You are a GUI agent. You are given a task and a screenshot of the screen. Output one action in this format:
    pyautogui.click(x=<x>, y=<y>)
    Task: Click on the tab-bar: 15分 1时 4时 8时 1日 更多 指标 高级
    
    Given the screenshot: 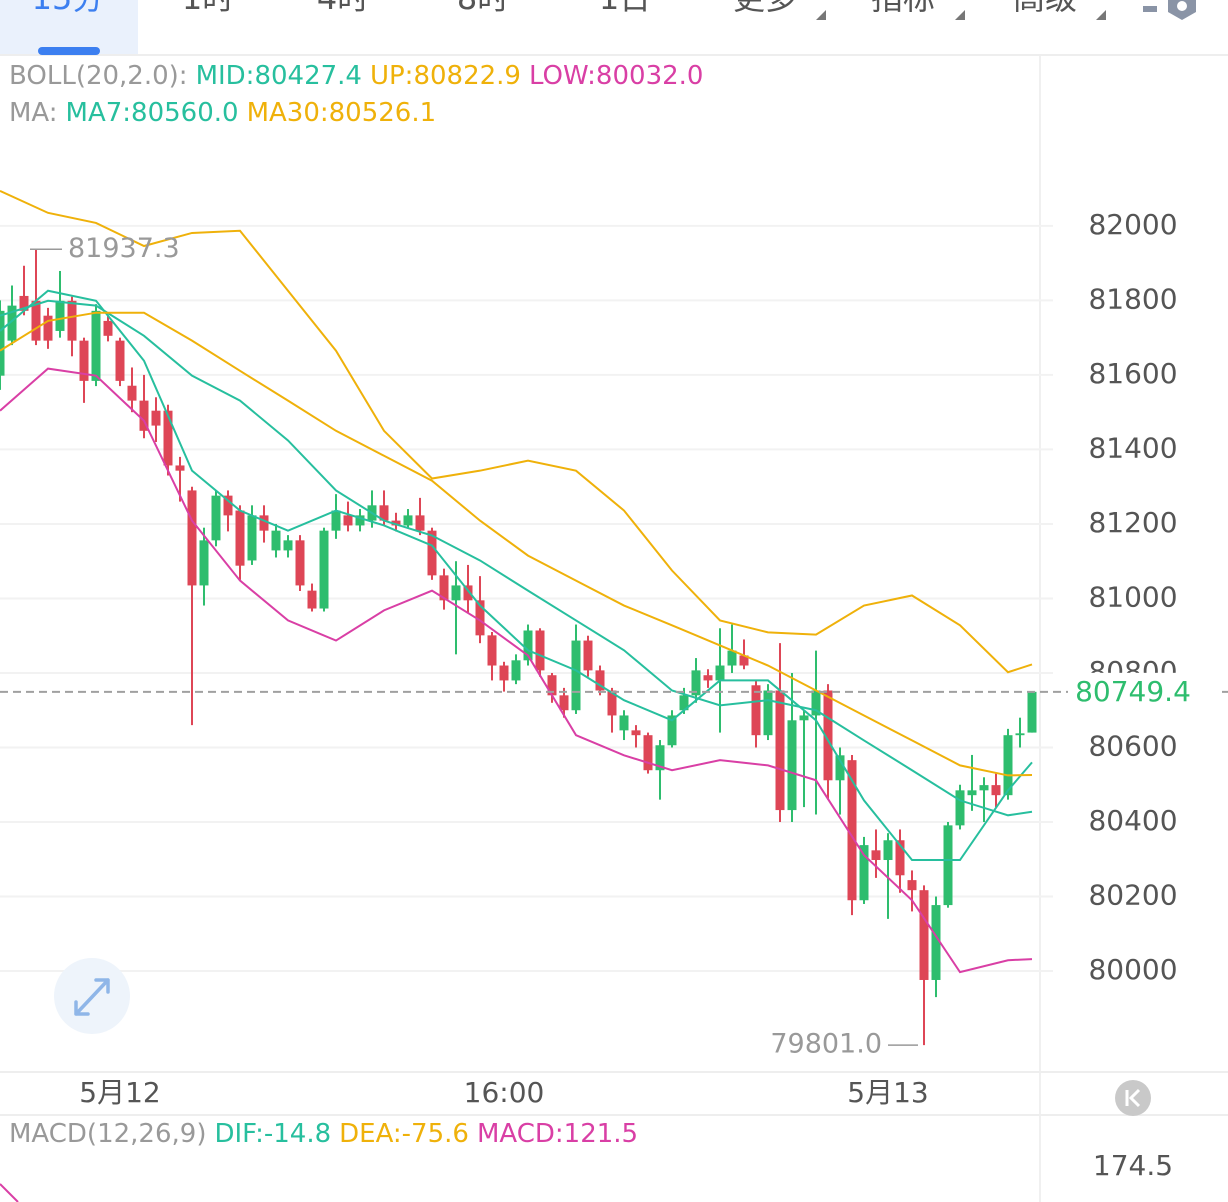 What is the action you would take?
    pyautogui.click(x=614, y=28)
    